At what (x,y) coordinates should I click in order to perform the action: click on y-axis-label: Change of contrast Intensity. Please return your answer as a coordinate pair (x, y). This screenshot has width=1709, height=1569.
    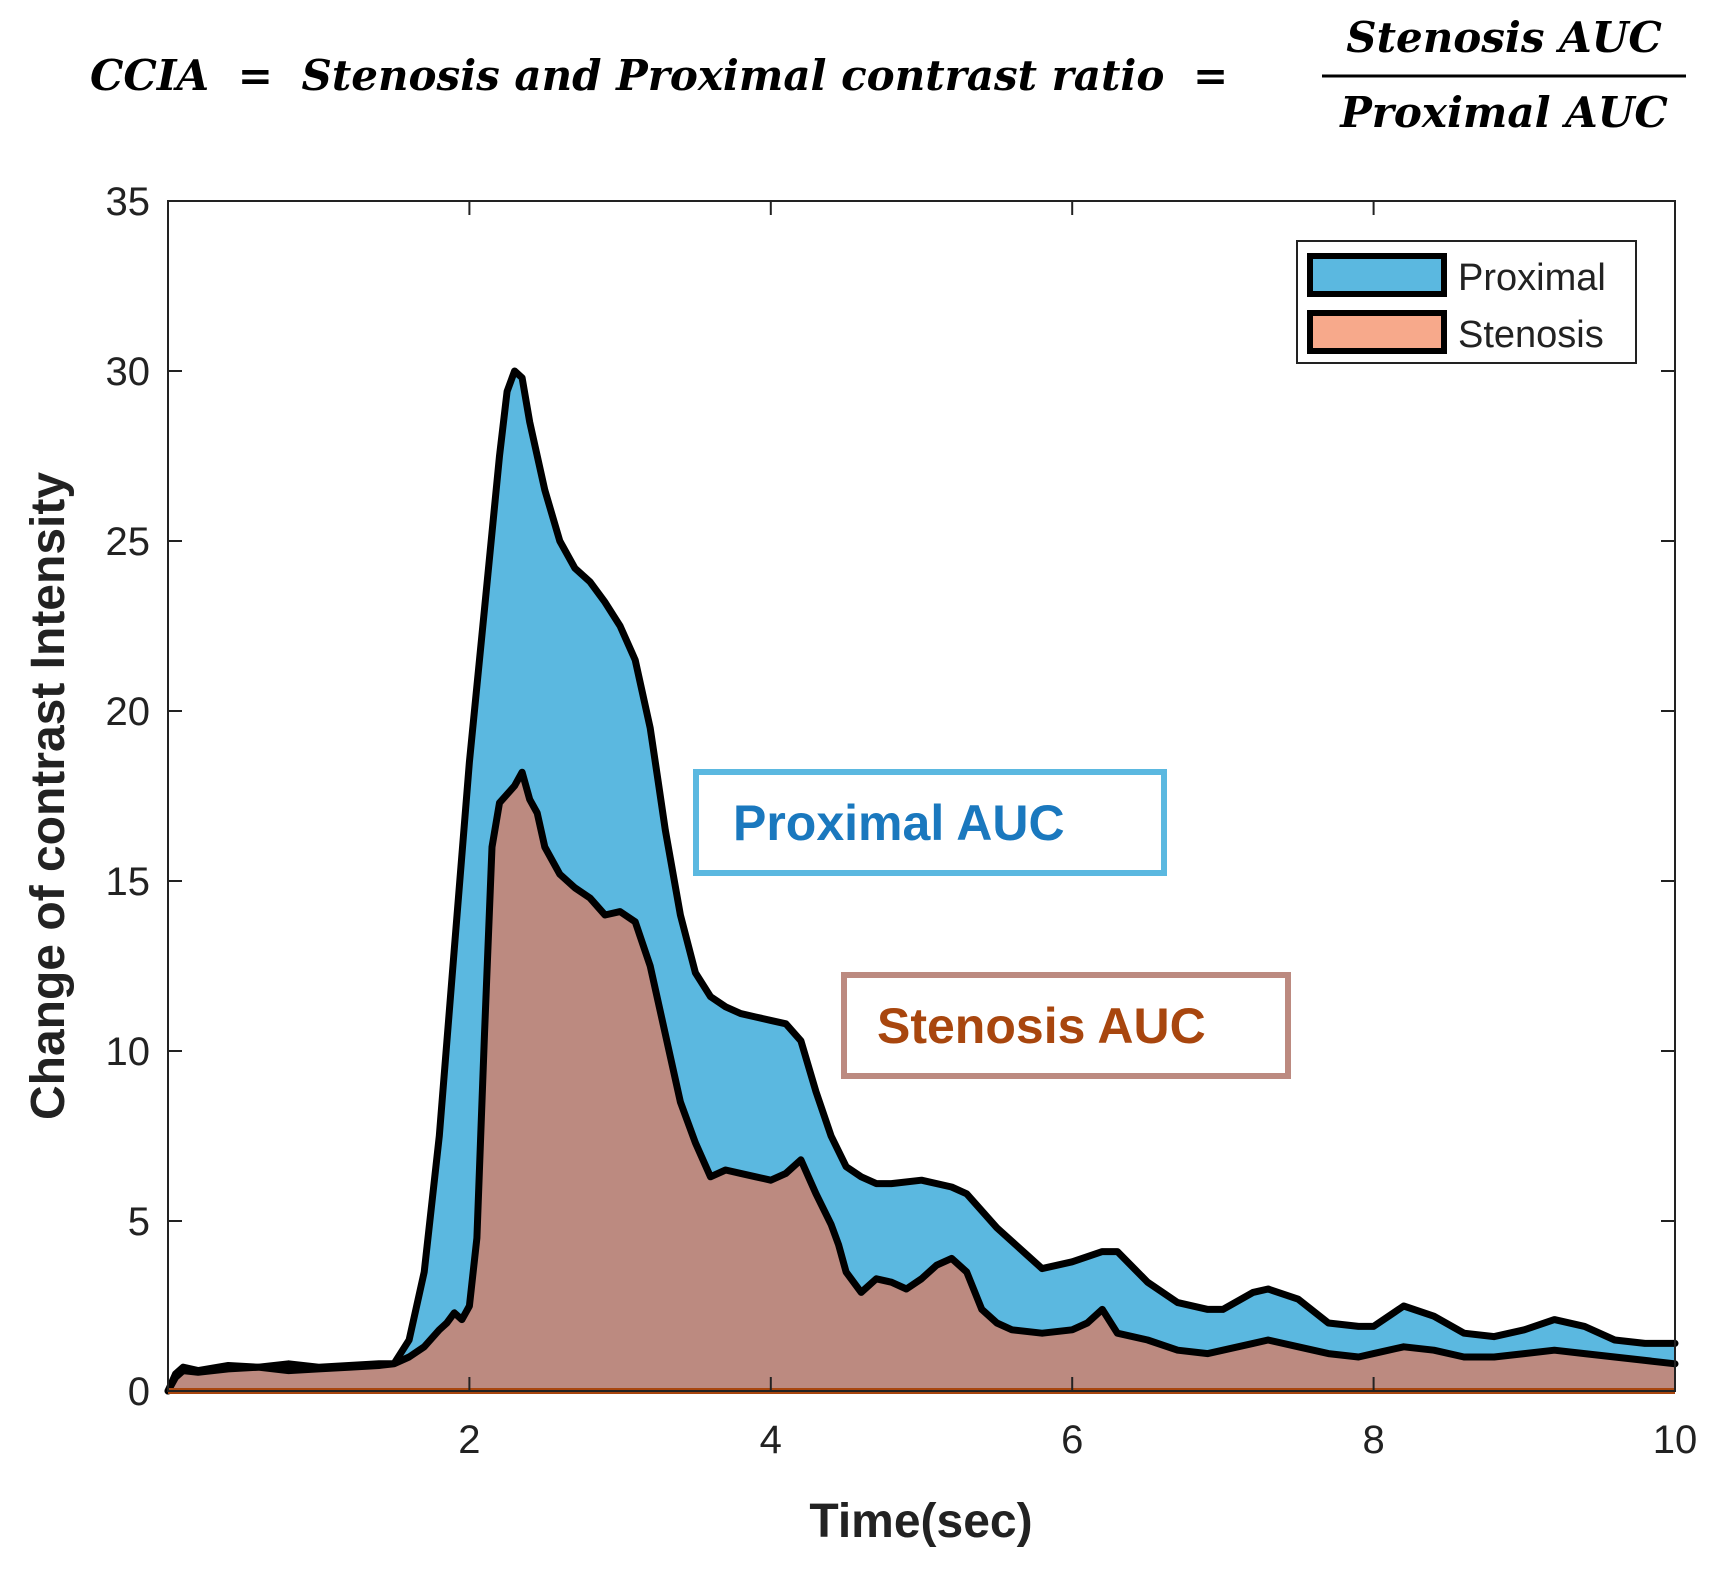
    Looking at the image, I should click on (48, 796).